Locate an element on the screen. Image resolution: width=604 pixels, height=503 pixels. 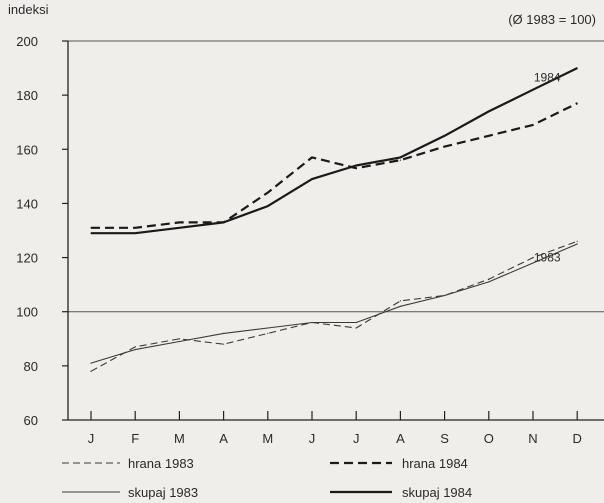
y-tick-label: 200 is located at coordinates (27, 41).